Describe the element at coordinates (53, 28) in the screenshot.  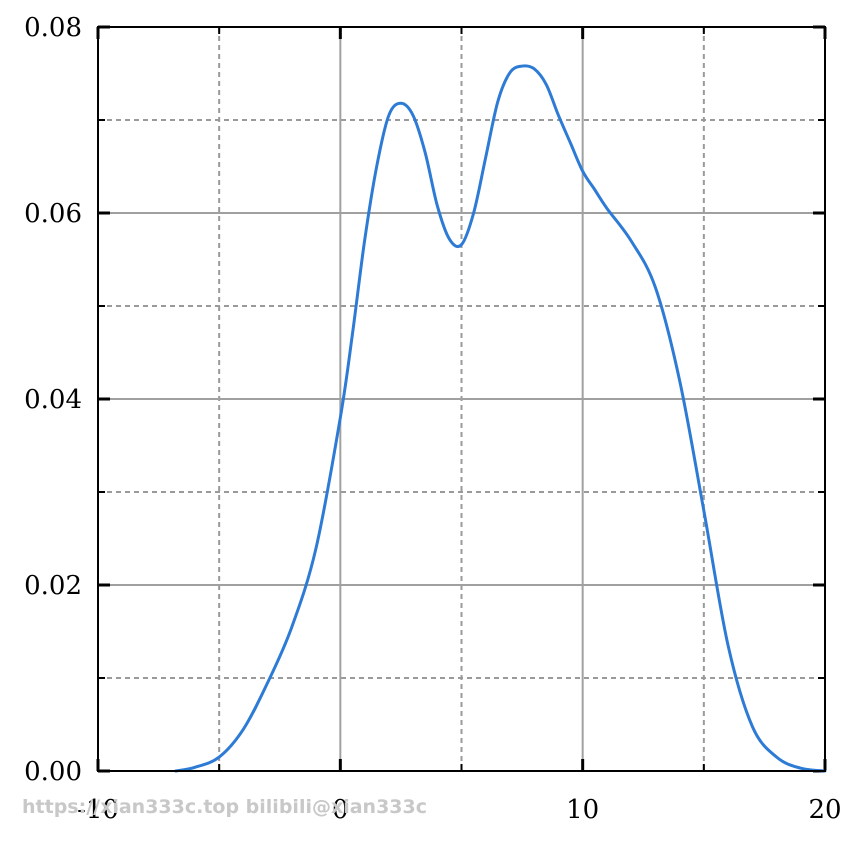
I see `y-tick-label: 0.08` at that location.